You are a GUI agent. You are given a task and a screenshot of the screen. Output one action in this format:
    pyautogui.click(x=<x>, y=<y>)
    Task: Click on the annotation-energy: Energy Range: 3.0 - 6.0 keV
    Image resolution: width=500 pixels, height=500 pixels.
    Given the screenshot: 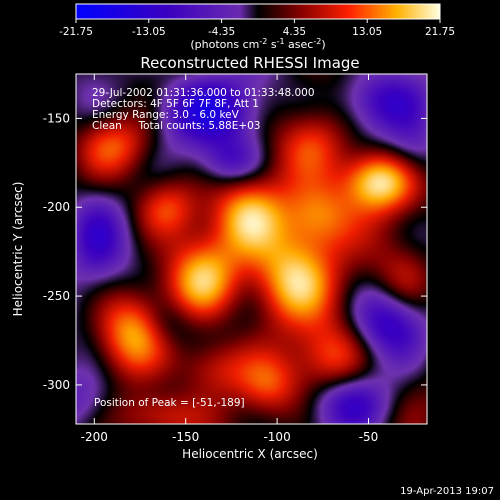 What is the action you would take?
    pyautogui.click(x=166, y=115)
    